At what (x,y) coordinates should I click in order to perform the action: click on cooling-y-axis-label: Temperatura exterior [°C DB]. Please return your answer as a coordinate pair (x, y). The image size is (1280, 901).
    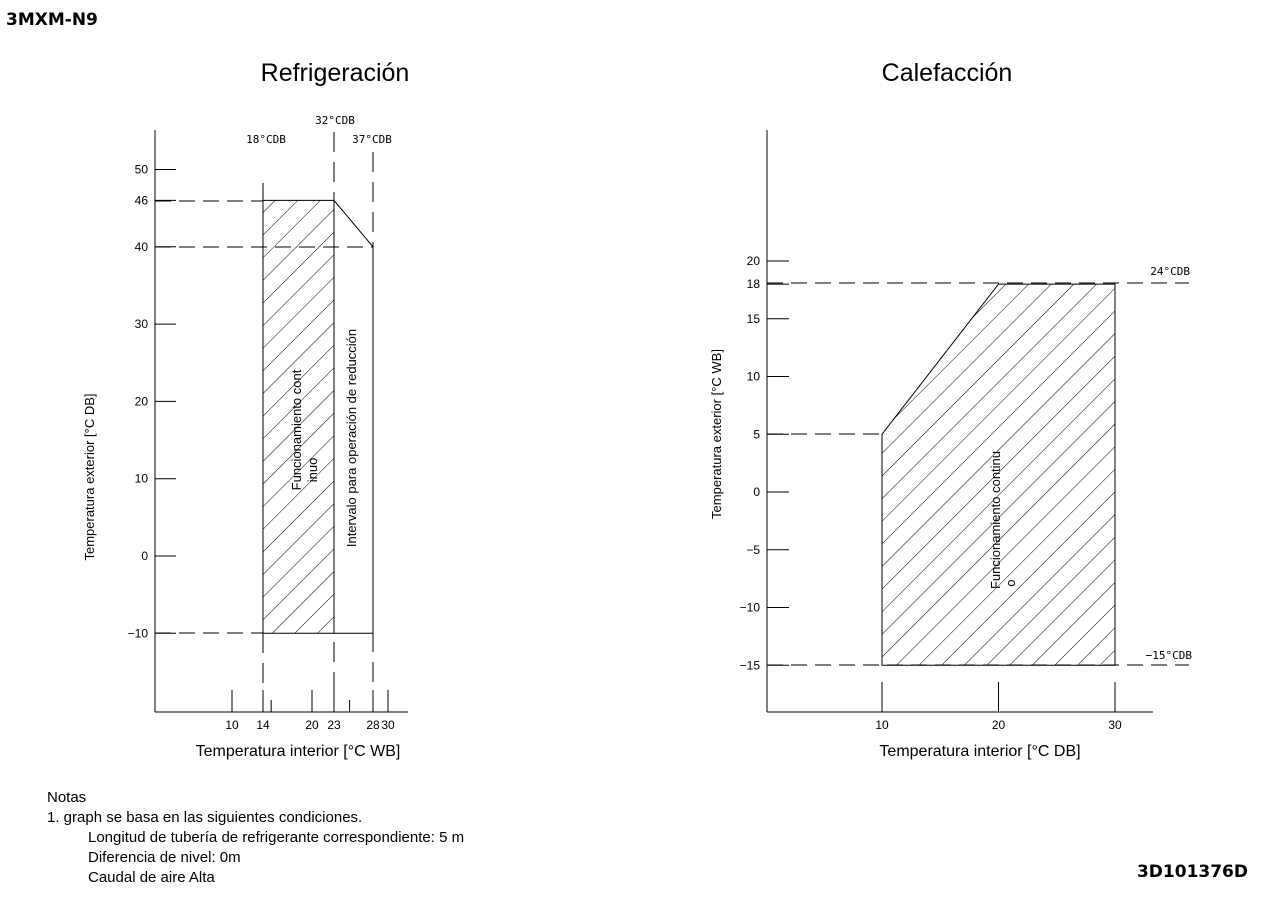
    Looking at the image, I should click on (89, 476).